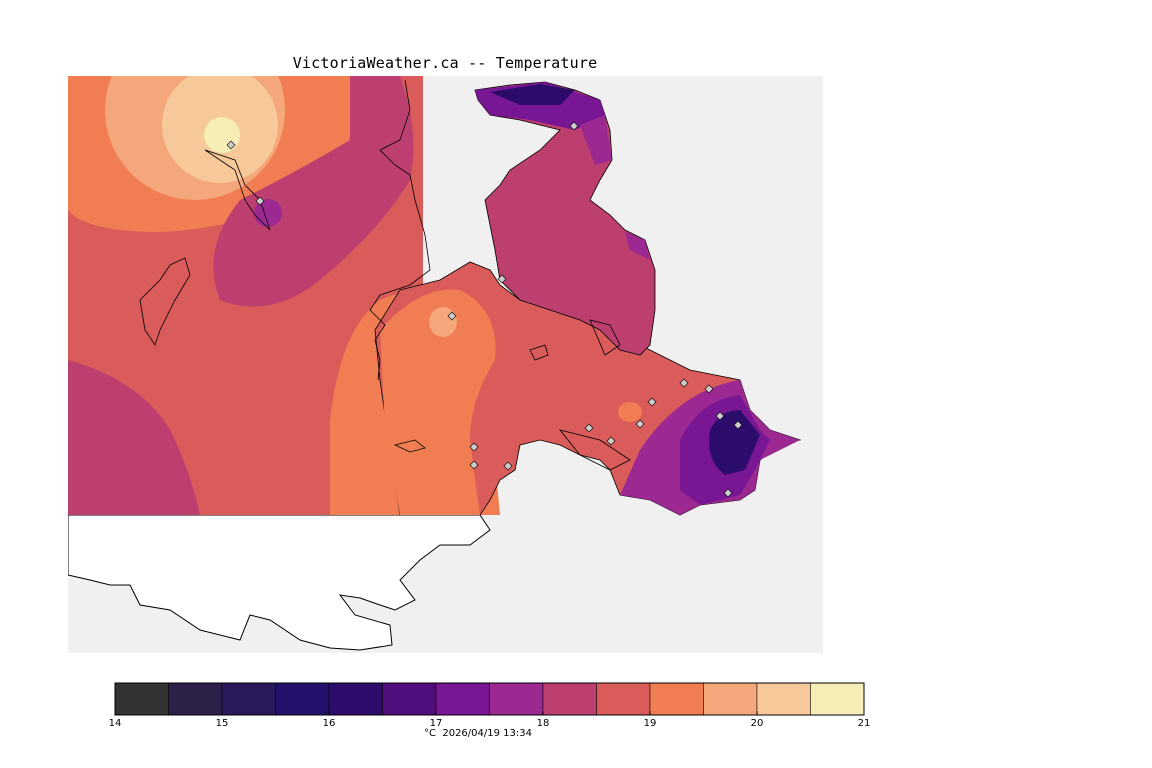  Describe the element at coordinates (490, 720) in the screenshot. I see `legend-ticks: 14 15 16 17 18 19 20 21` at that location.